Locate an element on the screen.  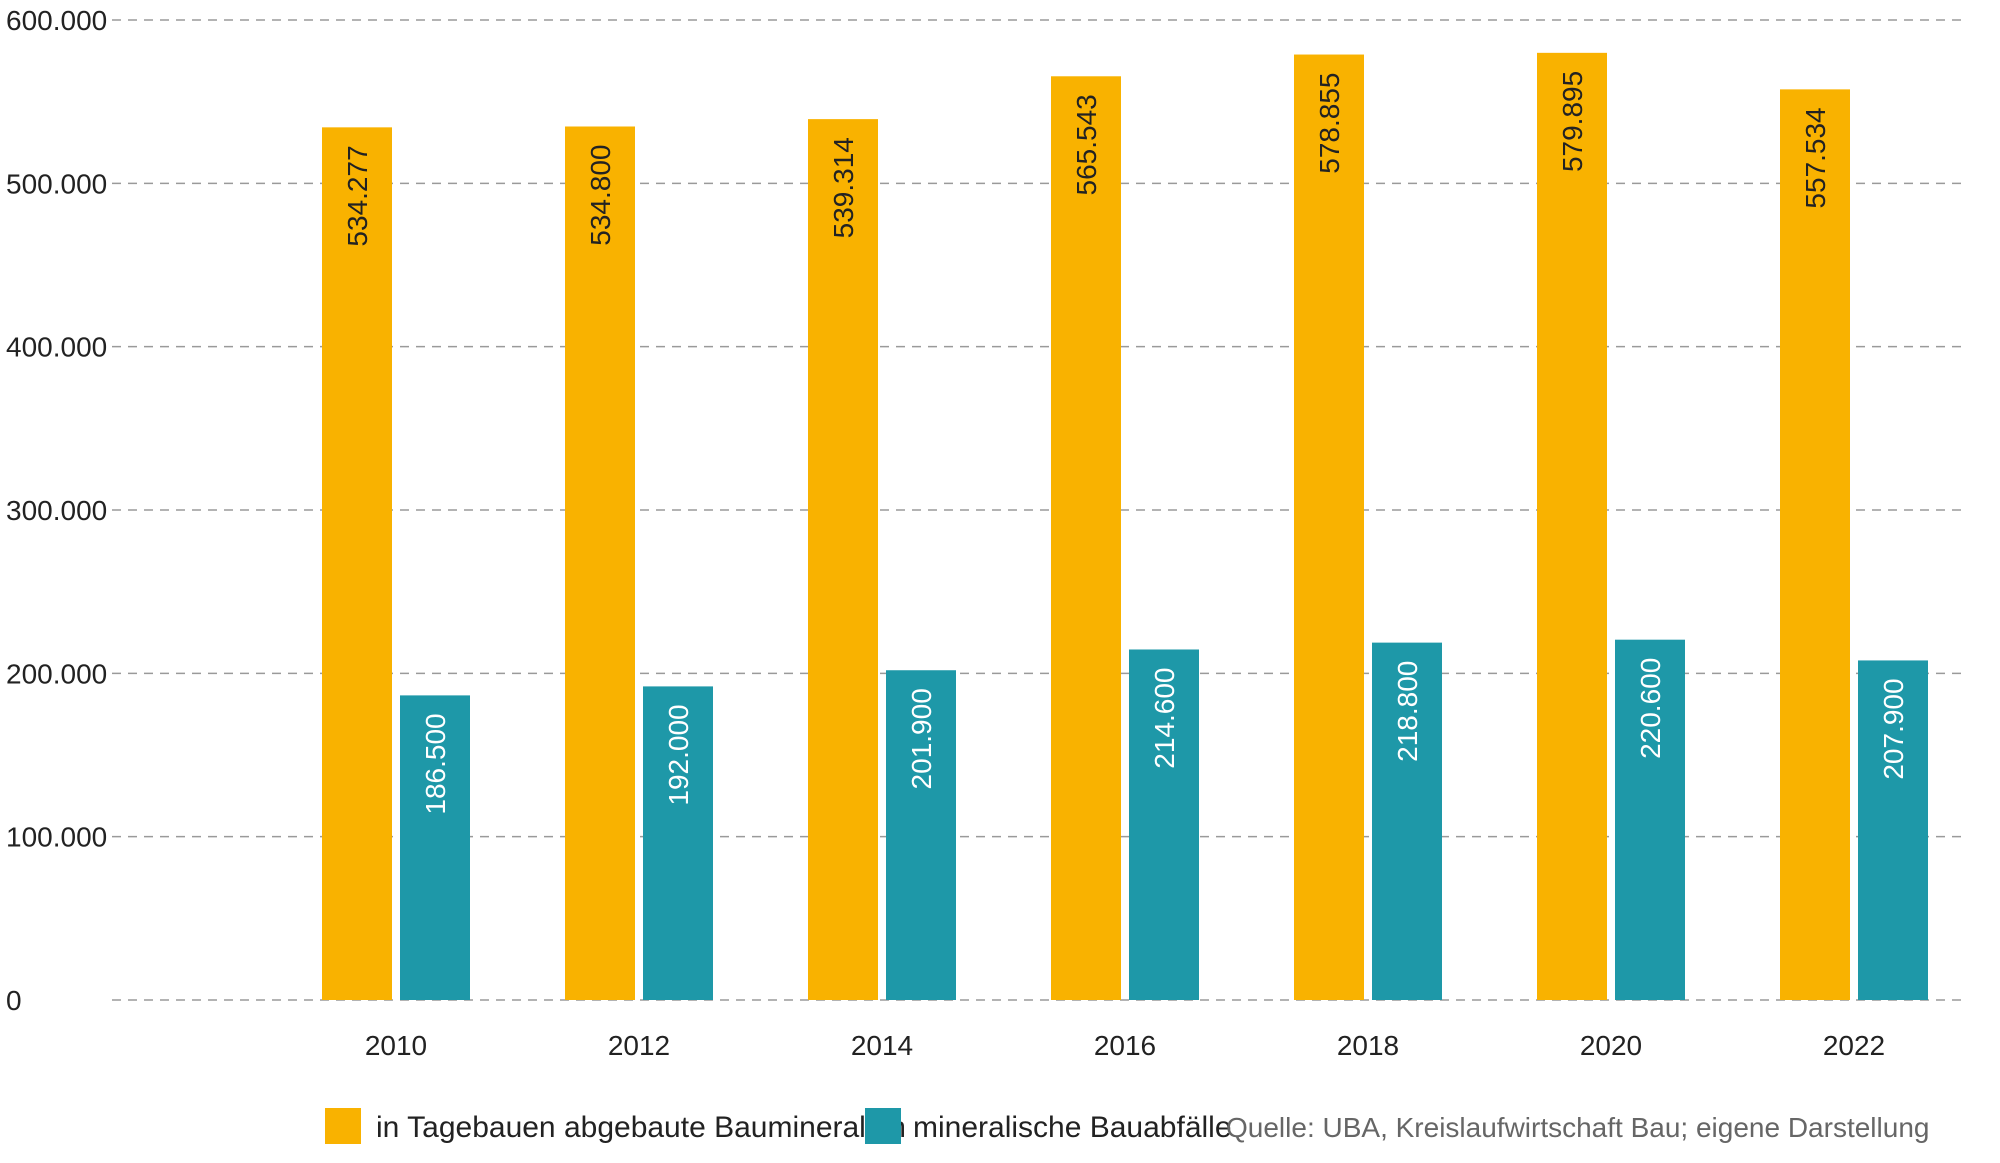
bar-value-label: 578.855 is located at coordinates (1329, 123).